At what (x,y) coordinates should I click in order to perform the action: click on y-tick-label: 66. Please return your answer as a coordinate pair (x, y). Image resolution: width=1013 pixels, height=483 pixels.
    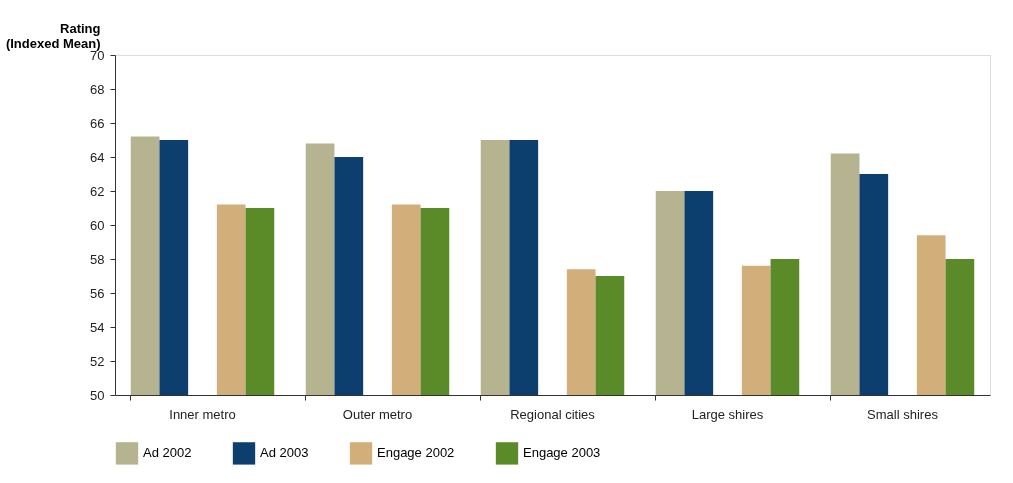
    Looking at the image, I should click on (97, 123).